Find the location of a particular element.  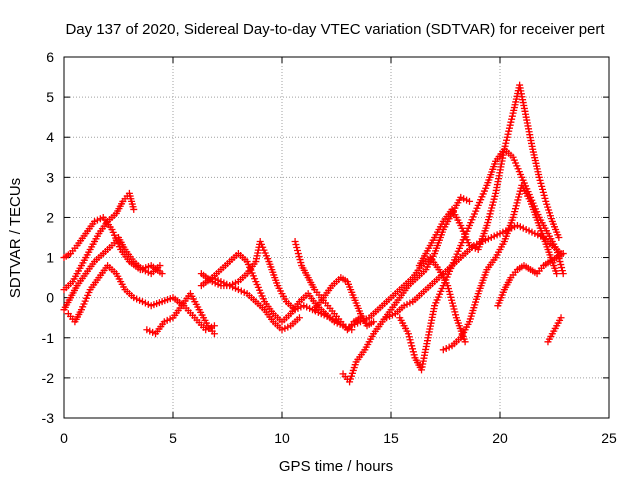

y-tick-label: -2 is located at coordinates (48, 378).